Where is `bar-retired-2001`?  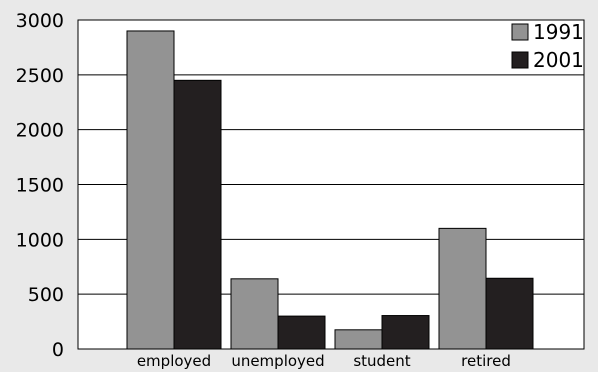 bar-retired-2001 is located at coordinates (509, 313).